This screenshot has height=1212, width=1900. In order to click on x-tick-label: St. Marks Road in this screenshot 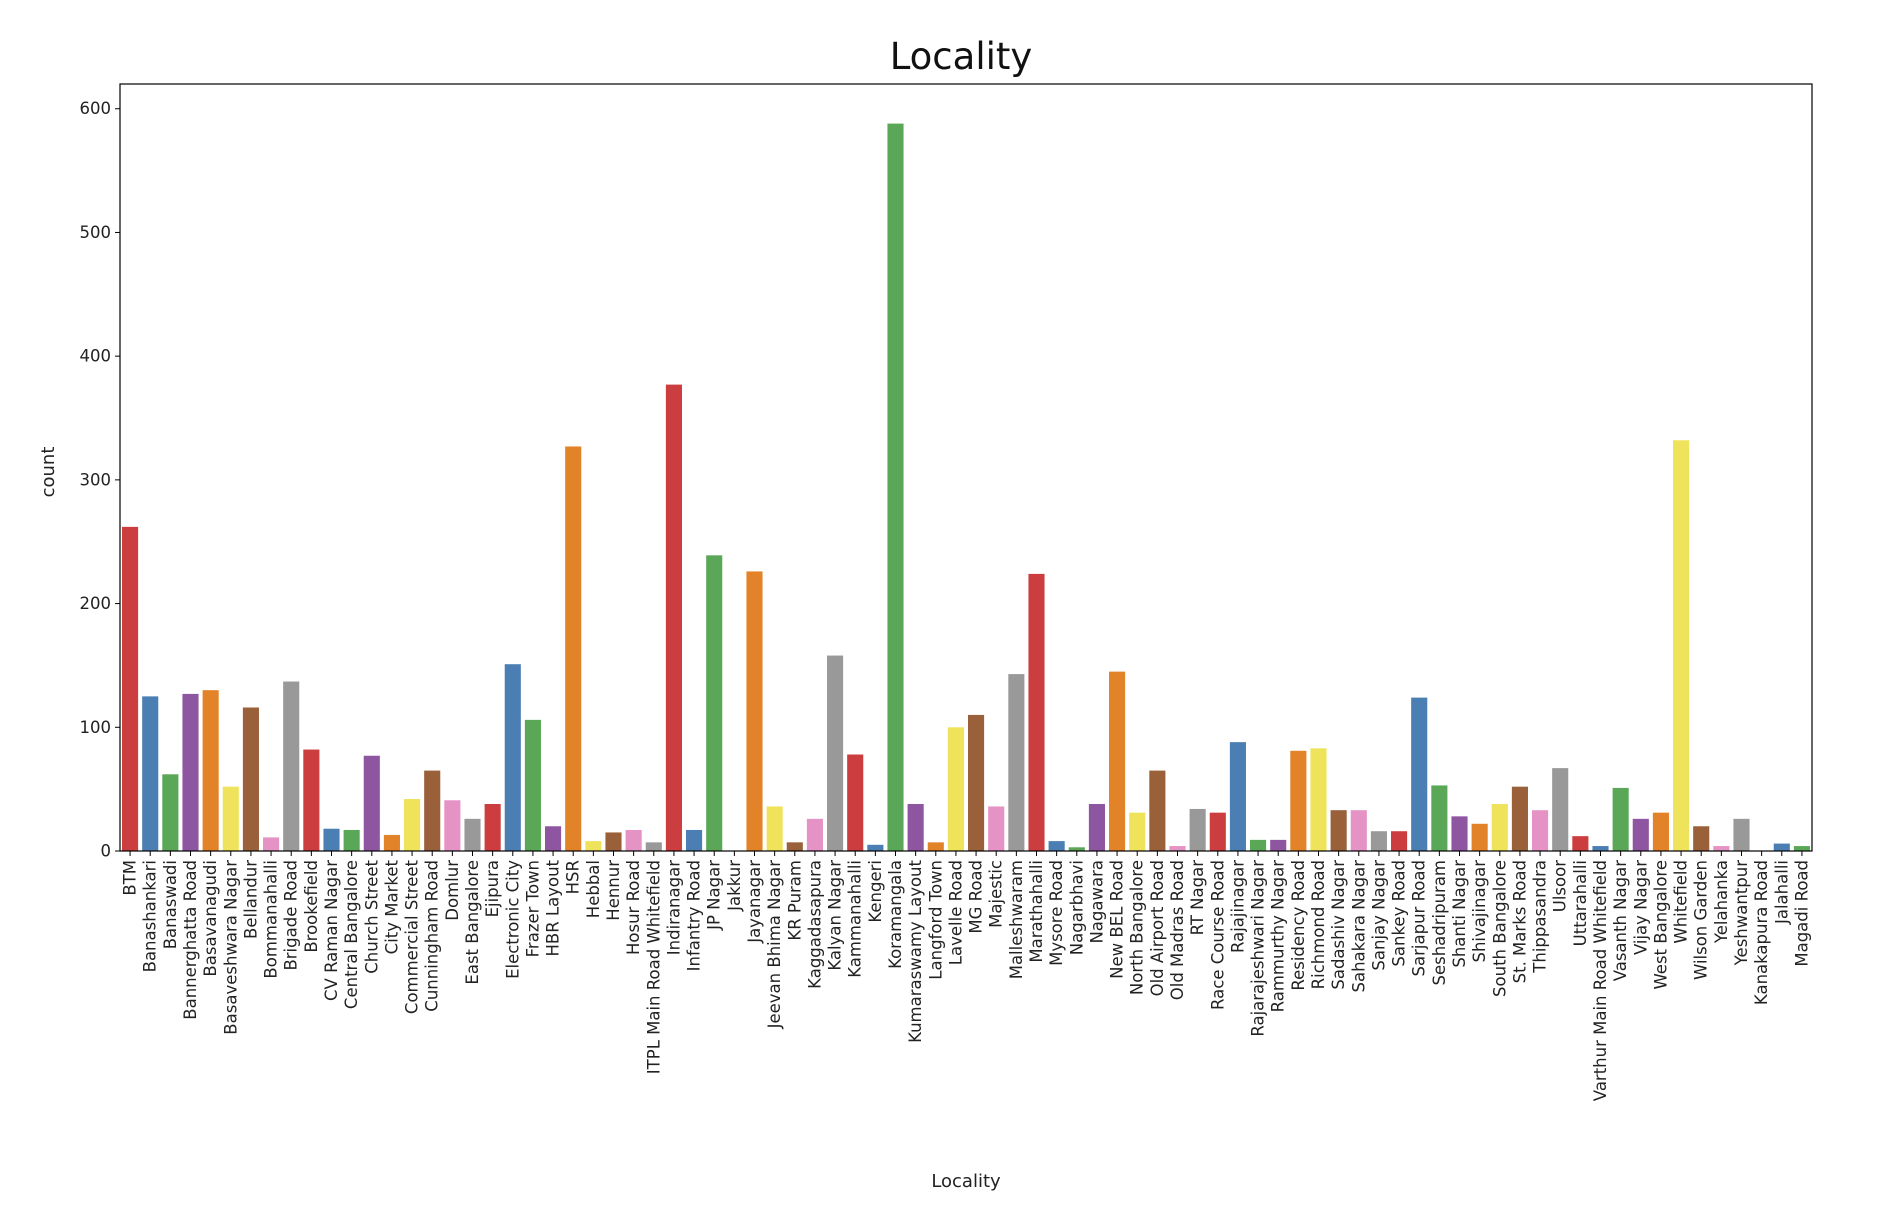, I will do `click(1519, 921)`.